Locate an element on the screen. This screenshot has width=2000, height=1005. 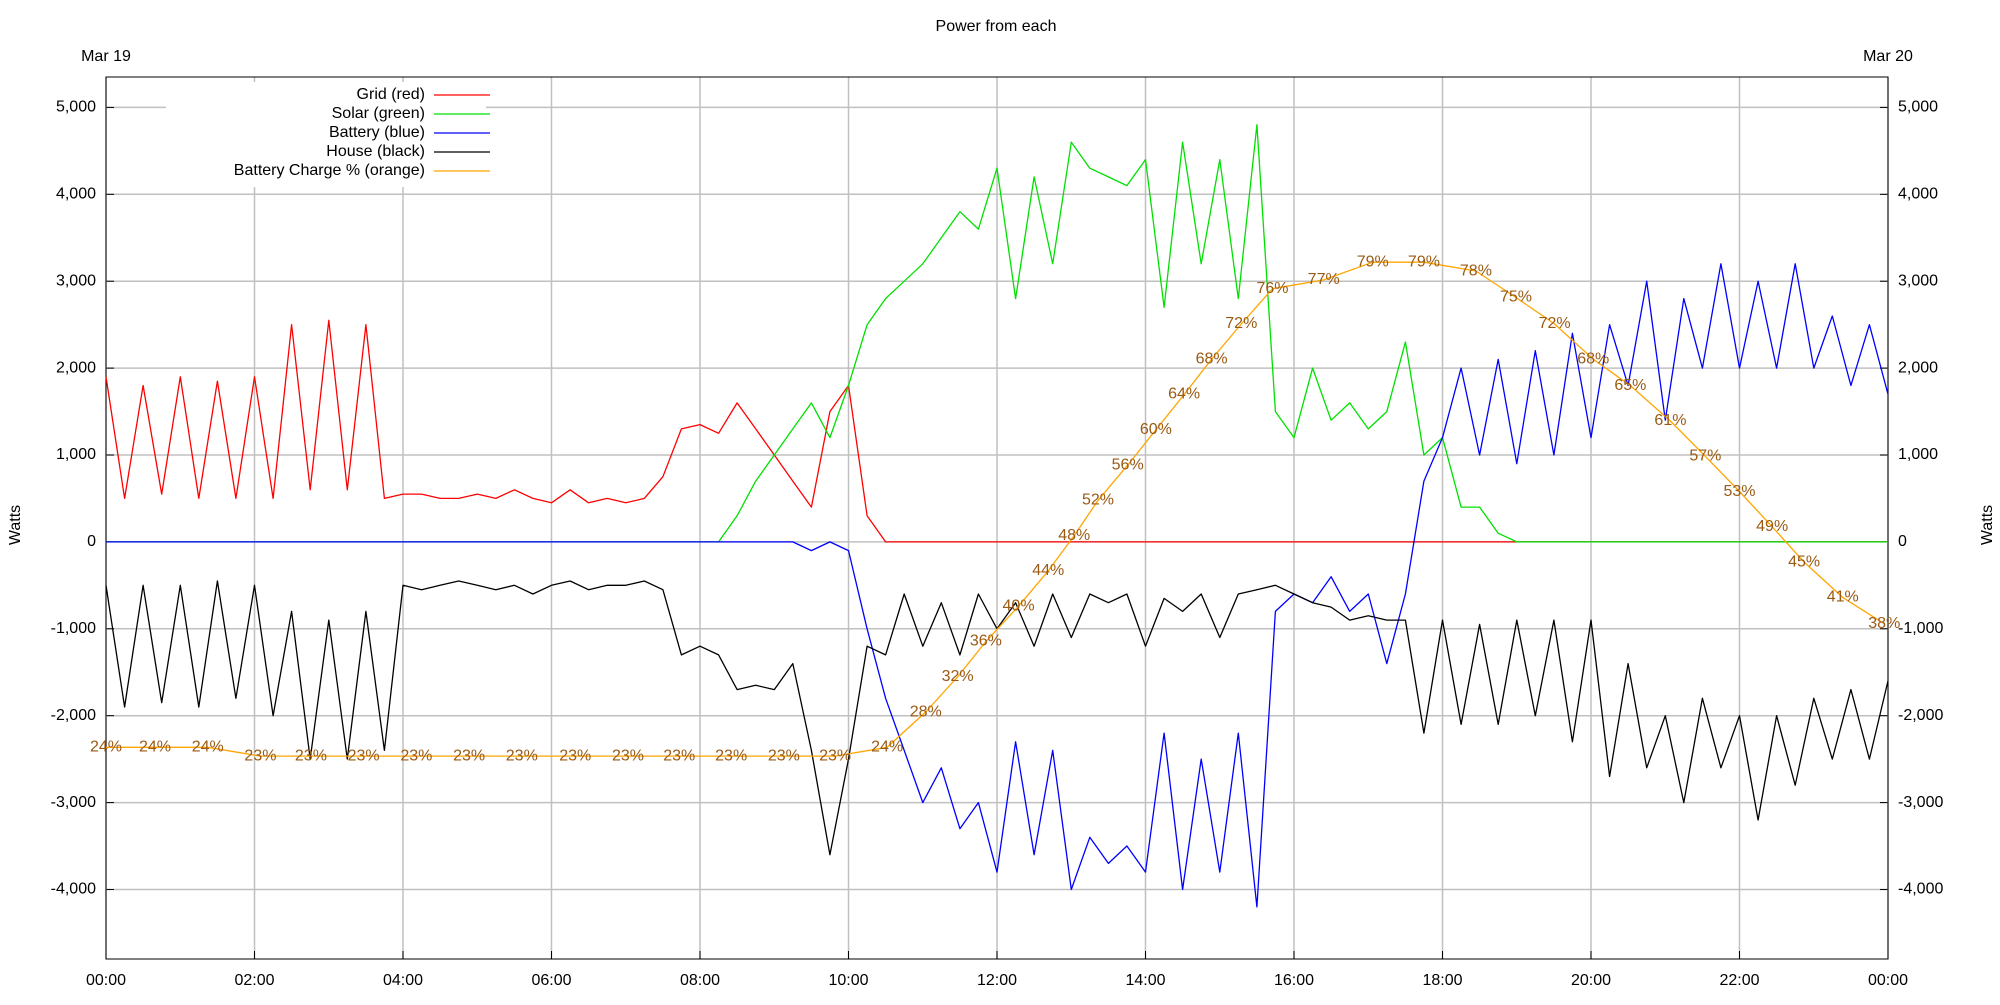
y-tick-label: 1,000 is located at coordinates (76, 454).